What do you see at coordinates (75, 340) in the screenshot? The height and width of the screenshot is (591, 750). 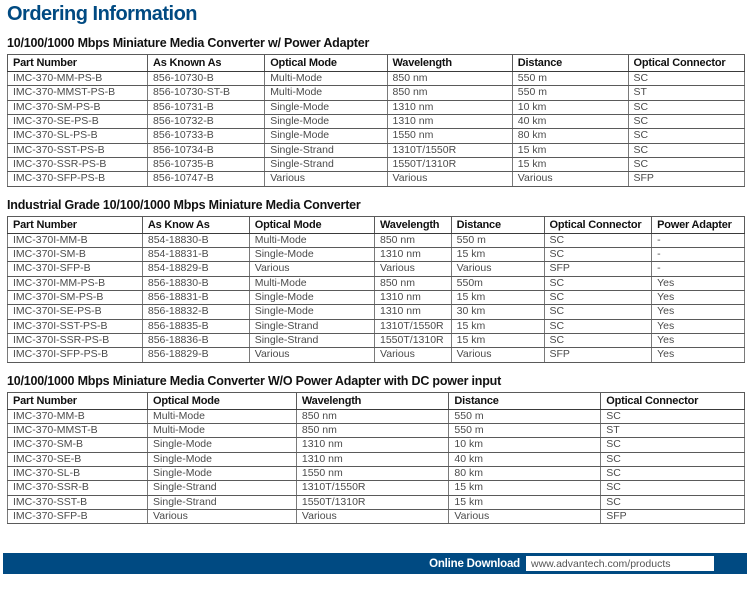 I see `table-cell: IMC-370I-SSR-PS-B` at bounding box center [75, 340].